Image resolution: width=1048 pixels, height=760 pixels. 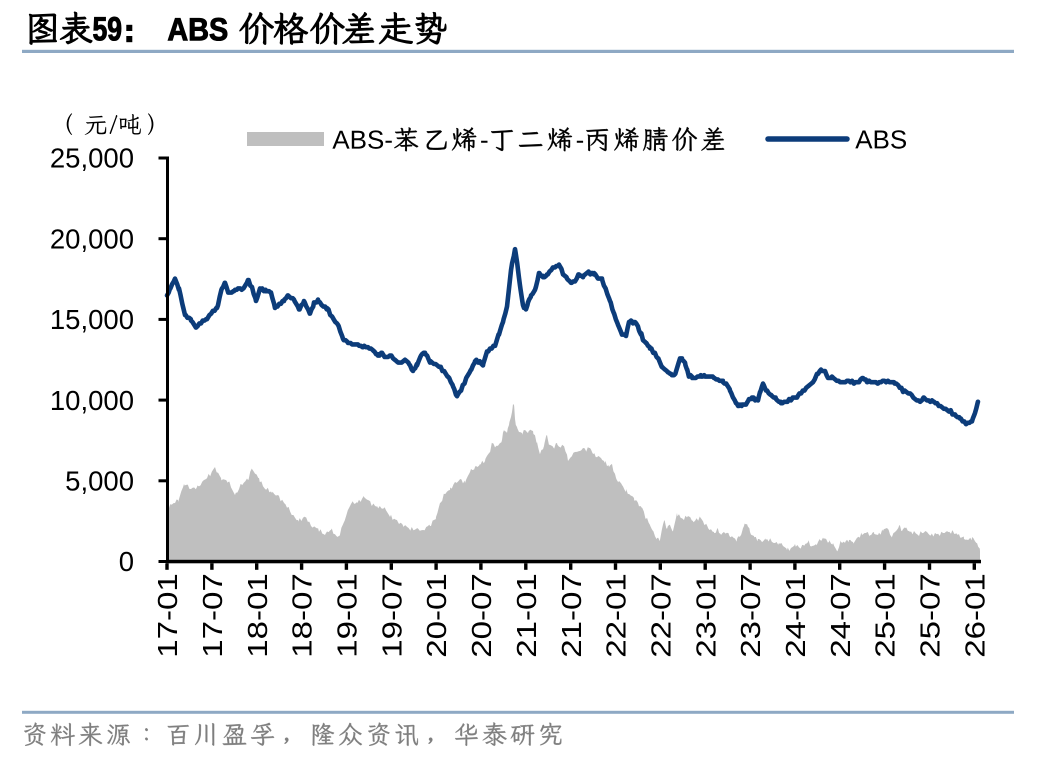 What do you see at coordinates (92, 238) in the screenshot?
I see `svg-text: 20,000` at bounding box center [92, 238].